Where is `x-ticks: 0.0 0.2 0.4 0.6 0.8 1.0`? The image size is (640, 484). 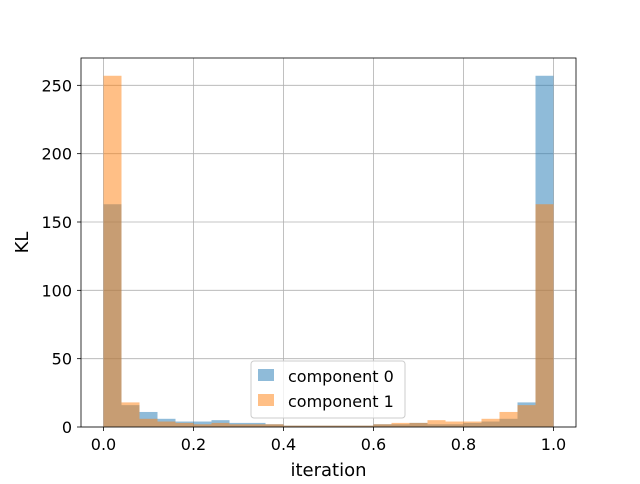 x-ticks: 0.0 0.2 0.4 0.6 0.8 1.0 is located at coordinates (328, 440).